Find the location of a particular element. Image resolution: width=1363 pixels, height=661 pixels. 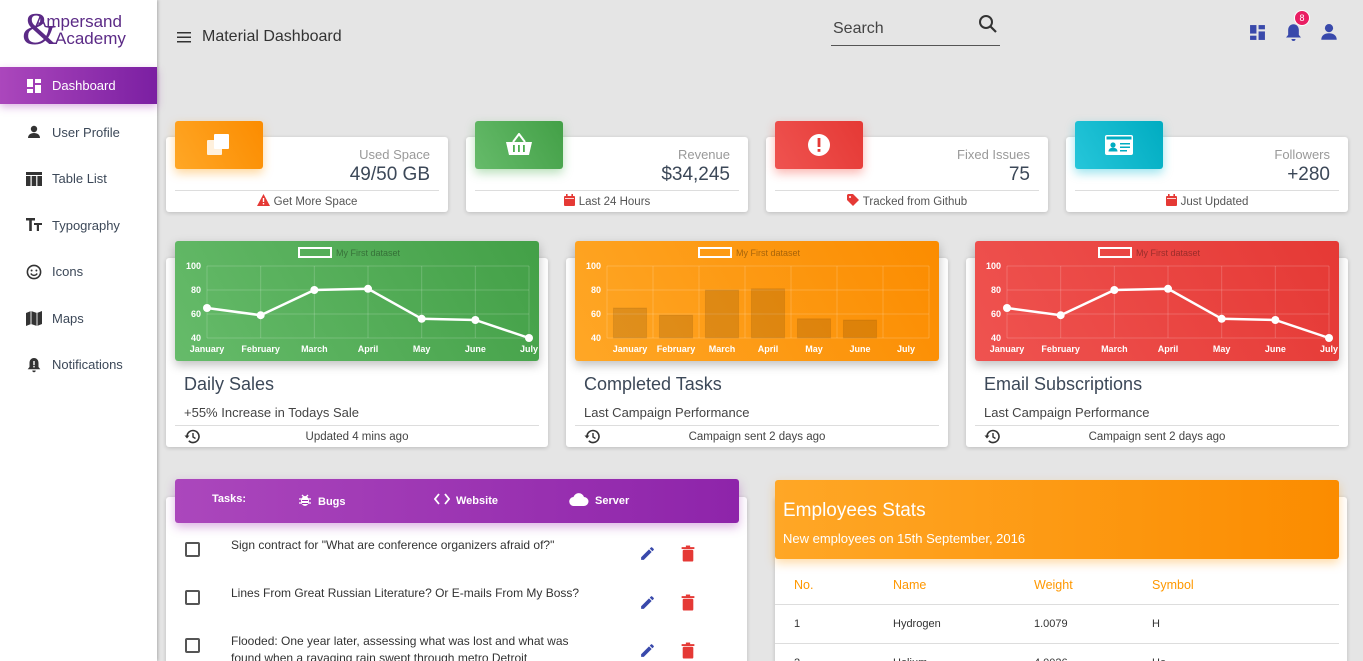

tab-label: Website is located at coordinates (477, 500).